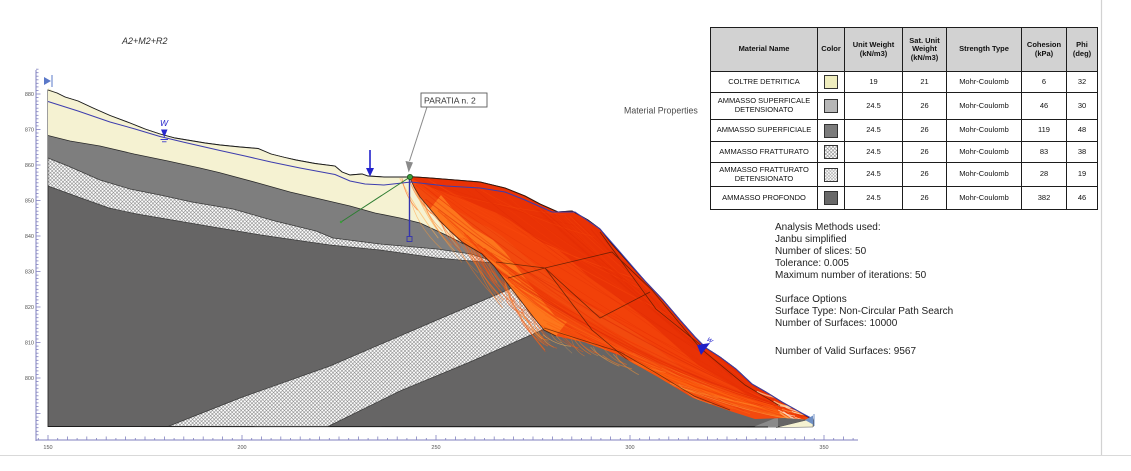 The image size is (1131, 471). Describe the element at coordinates (29, 131) in the screenshot. I see `svg-text: 870` at that location.